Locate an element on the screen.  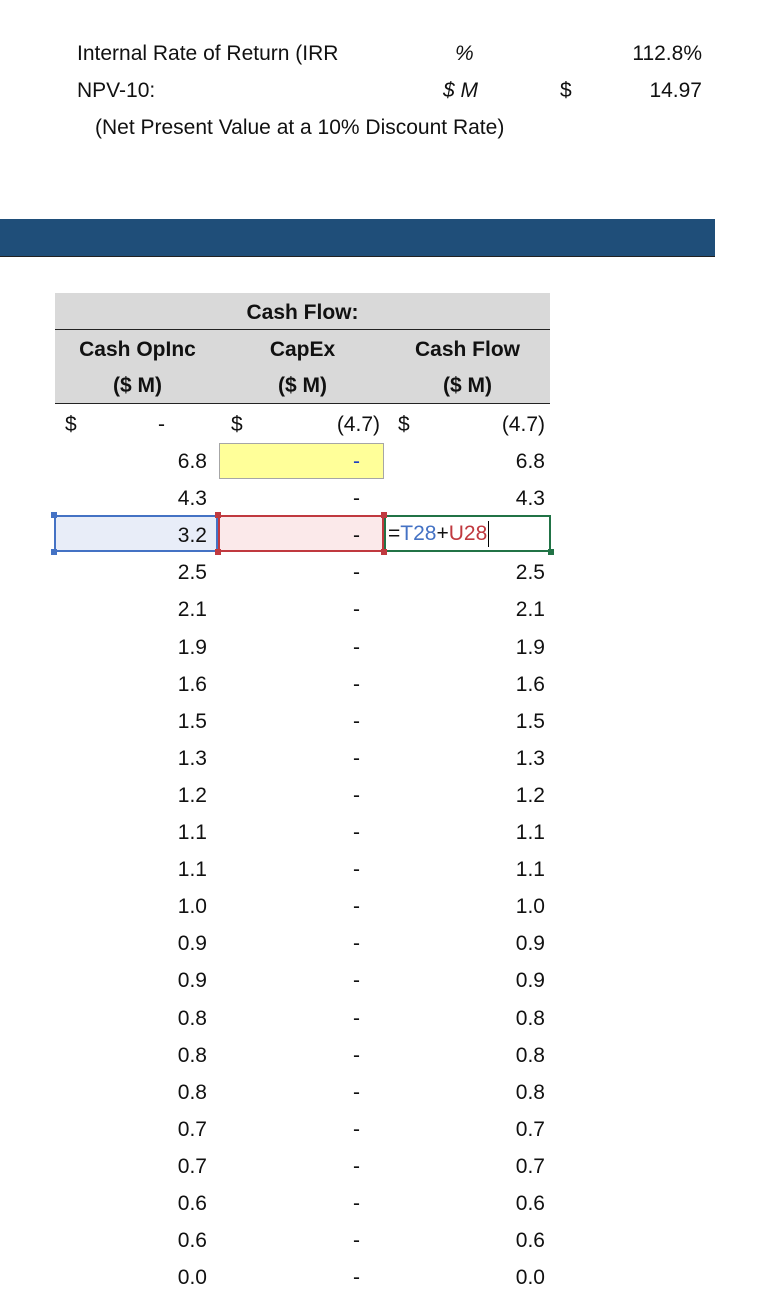
cell-opinc: 0.0 is located at coordinates (192, 1278).